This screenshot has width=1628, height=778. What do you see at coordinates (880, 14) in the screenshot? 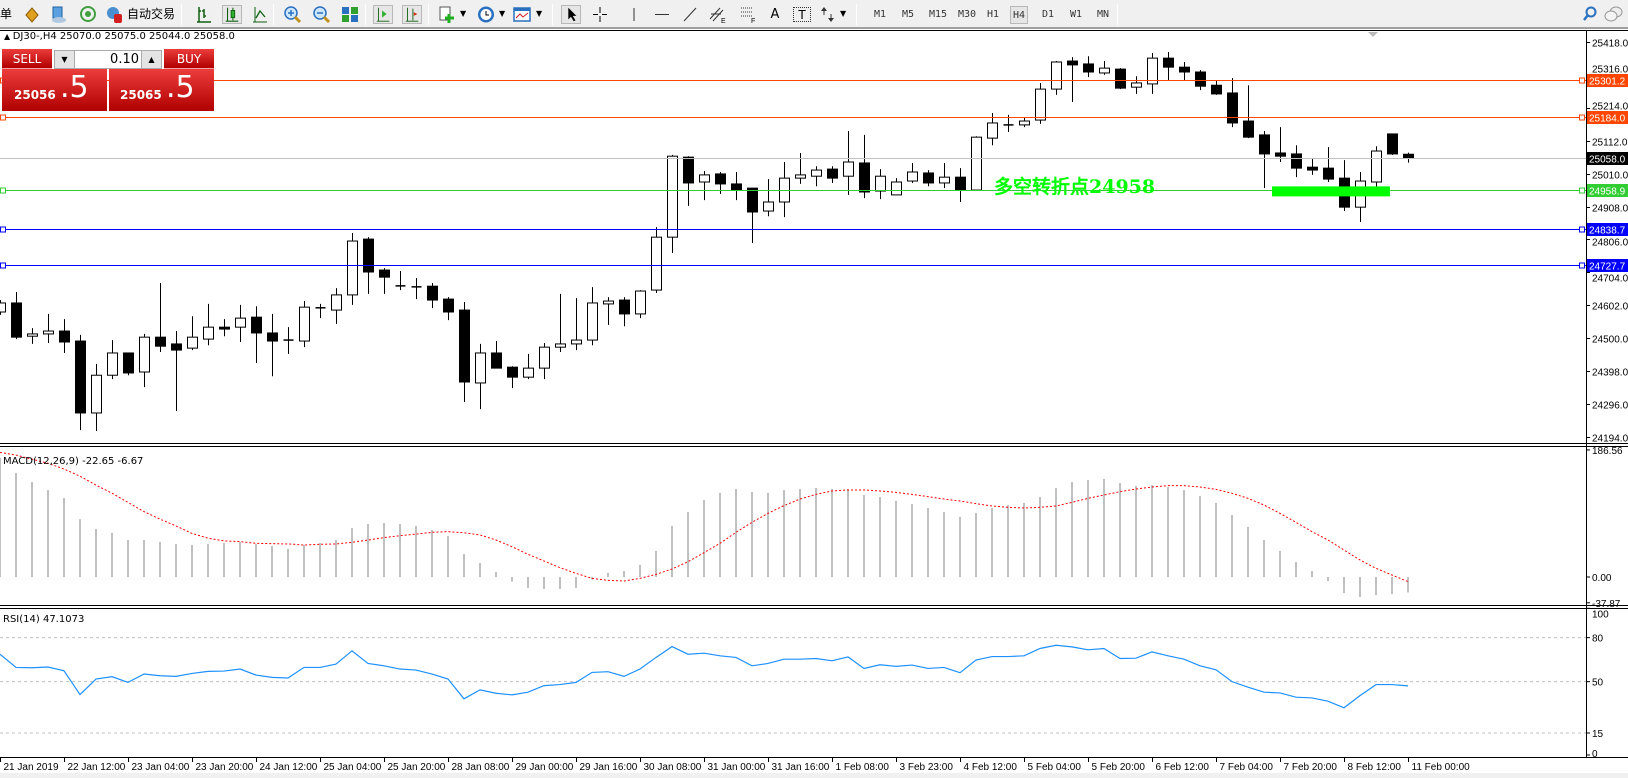
I see `timeframe-m1: M1` at bounding box center [880, 14].